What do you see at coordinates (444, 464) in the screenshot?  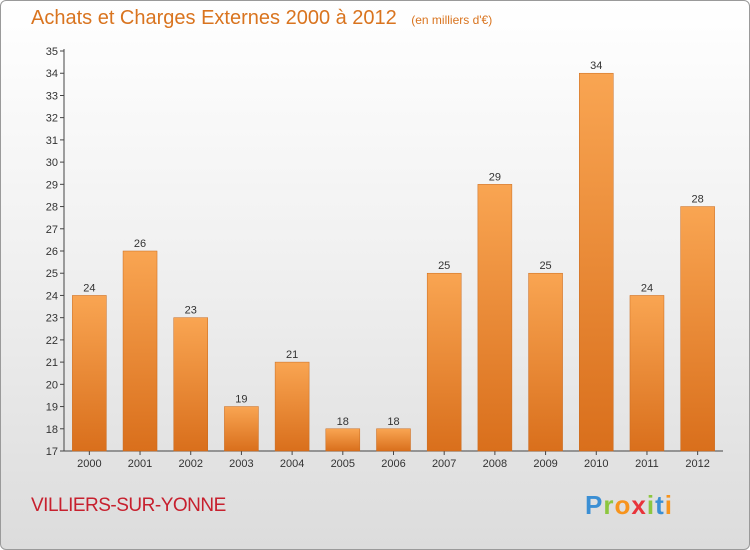 I see `x-tick-label-2007: 2007` at bounding box center [444, 464].